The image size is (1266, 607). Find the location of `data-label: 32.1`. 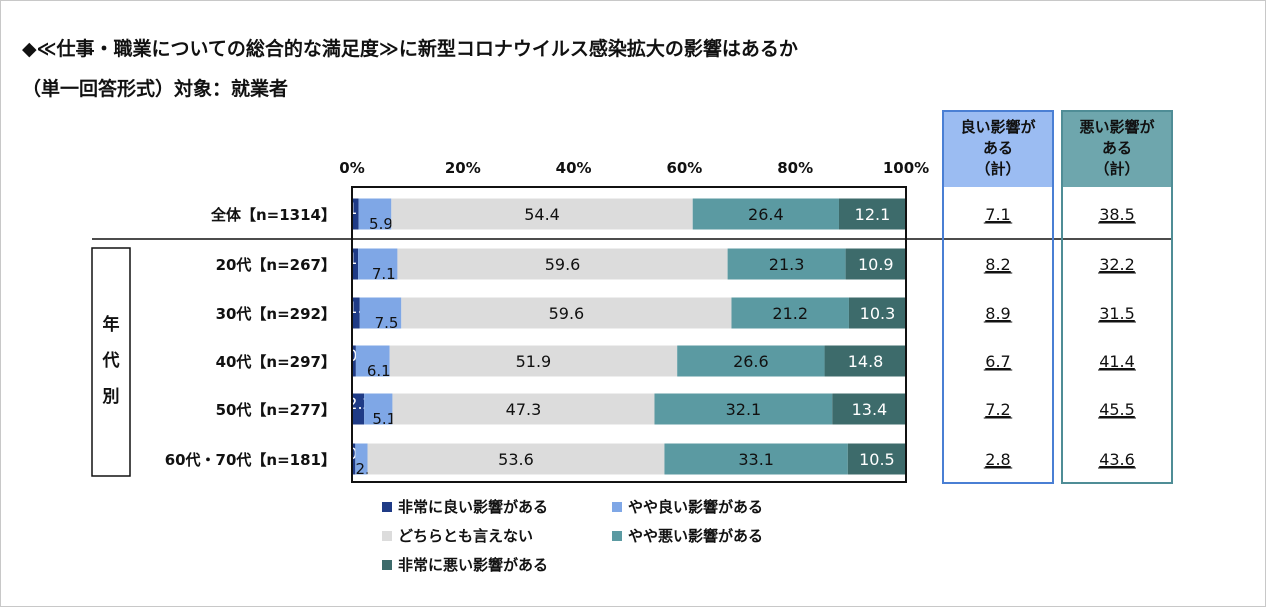

data-label: 32.1 is located at coordinates (744, 409).